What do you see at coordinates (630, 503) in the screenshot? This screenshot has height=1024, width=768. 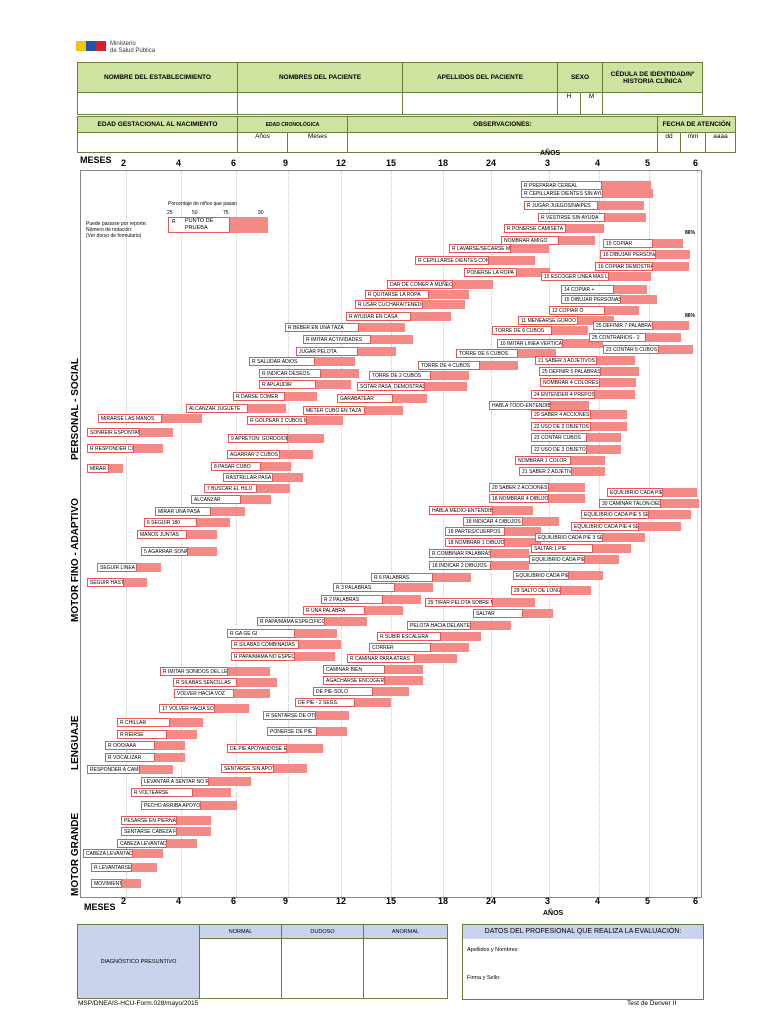 I see `item-label: 30 CAMINAR TALON-DEDO` at bounding box center [630, 503].